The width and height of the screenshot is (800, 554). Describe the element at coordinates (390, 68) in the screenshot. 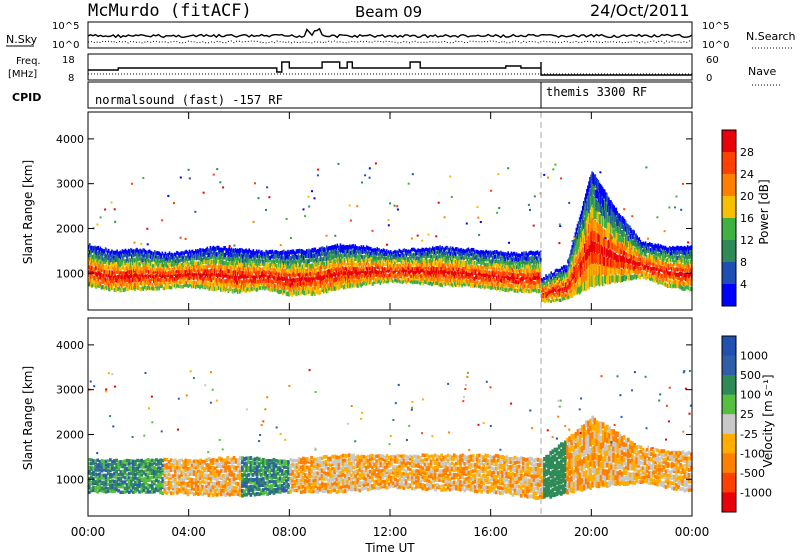

I see `freq-trace` at that location.